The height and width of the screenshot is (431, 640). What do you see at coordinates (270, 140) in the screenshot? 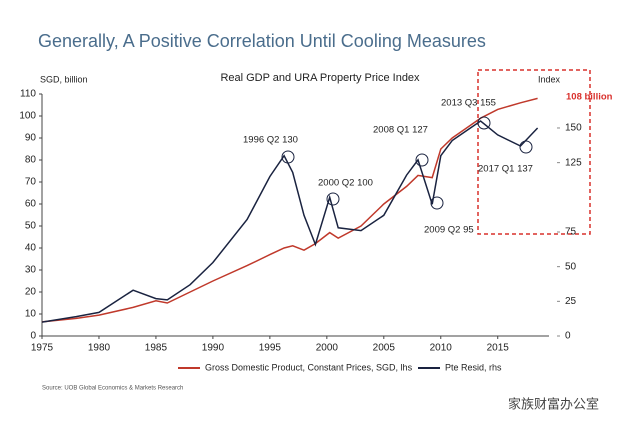
I see `annotation: 1996 Q2 130` at bounding box center [270, 140].